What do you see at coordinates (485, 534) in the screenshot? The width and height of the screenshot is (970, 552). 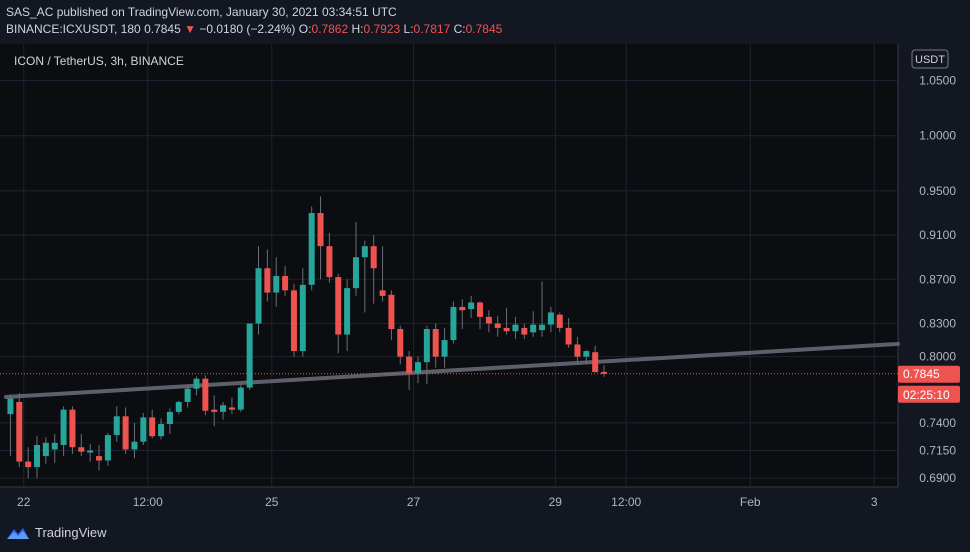 I see `footer: TradingView` at bounding box center [485, 534].